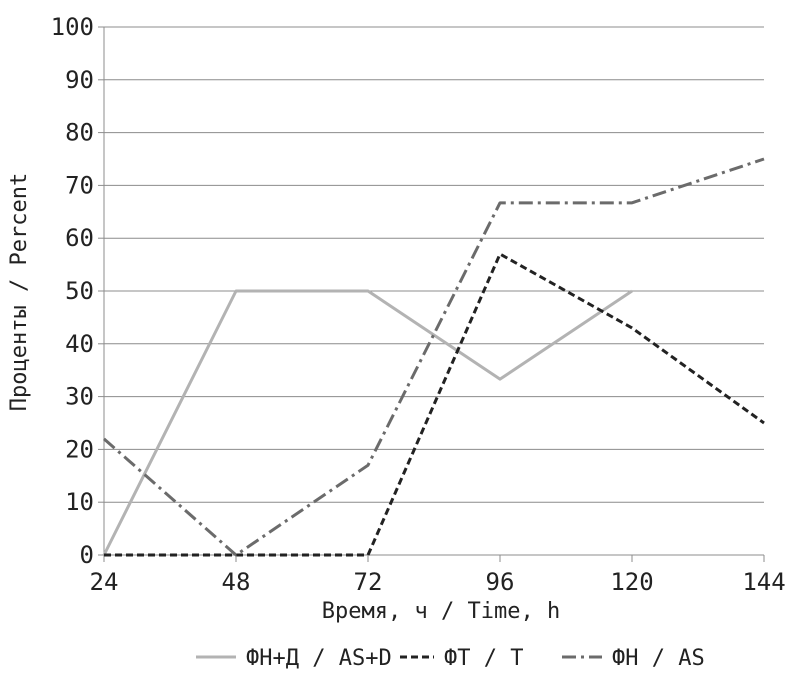 Image resolution: width=787 pixels, height=674 pixels. Describe the element at coordinates (658, 658) in the screenshot. I see `legend-label-3: ФН / AS` at that location.